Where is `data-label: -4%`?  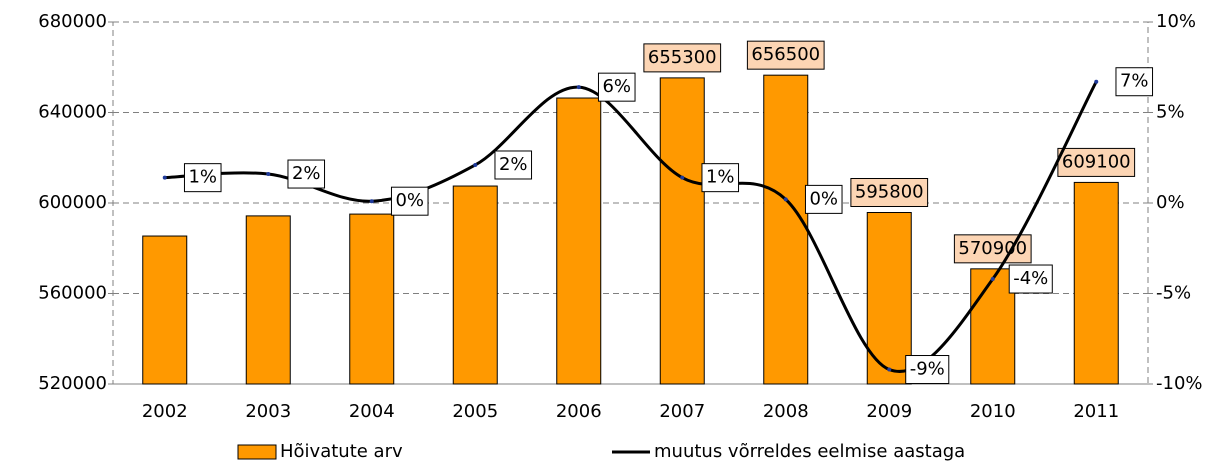 data-label: -4% is located at coordinates (1030, 278).